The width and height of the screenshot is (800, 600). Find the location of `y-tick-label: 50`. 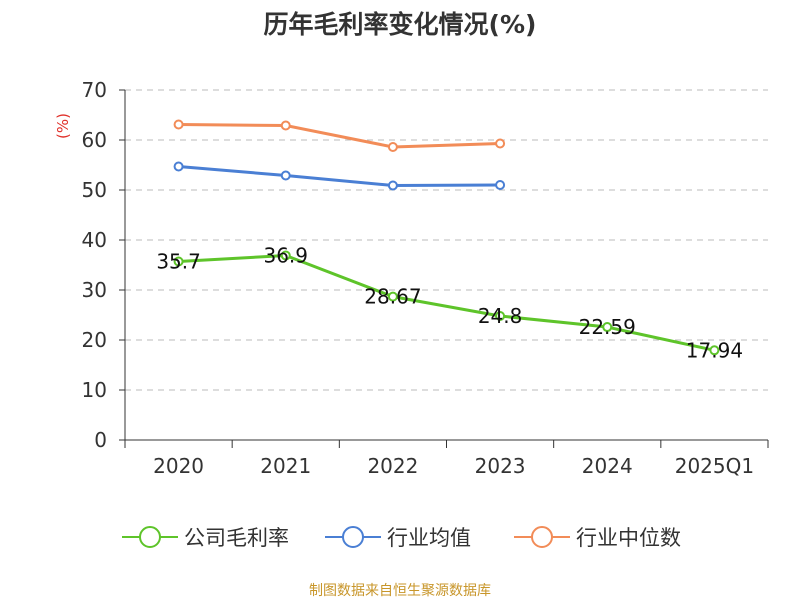

y-tick-label: 50 is located at coordinates (94, 190).